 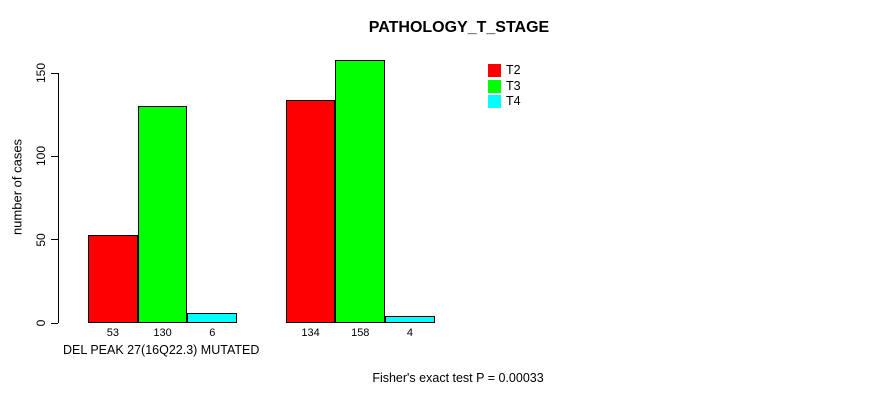 I want to click on y-axis-line, so click(x=58, y=198).